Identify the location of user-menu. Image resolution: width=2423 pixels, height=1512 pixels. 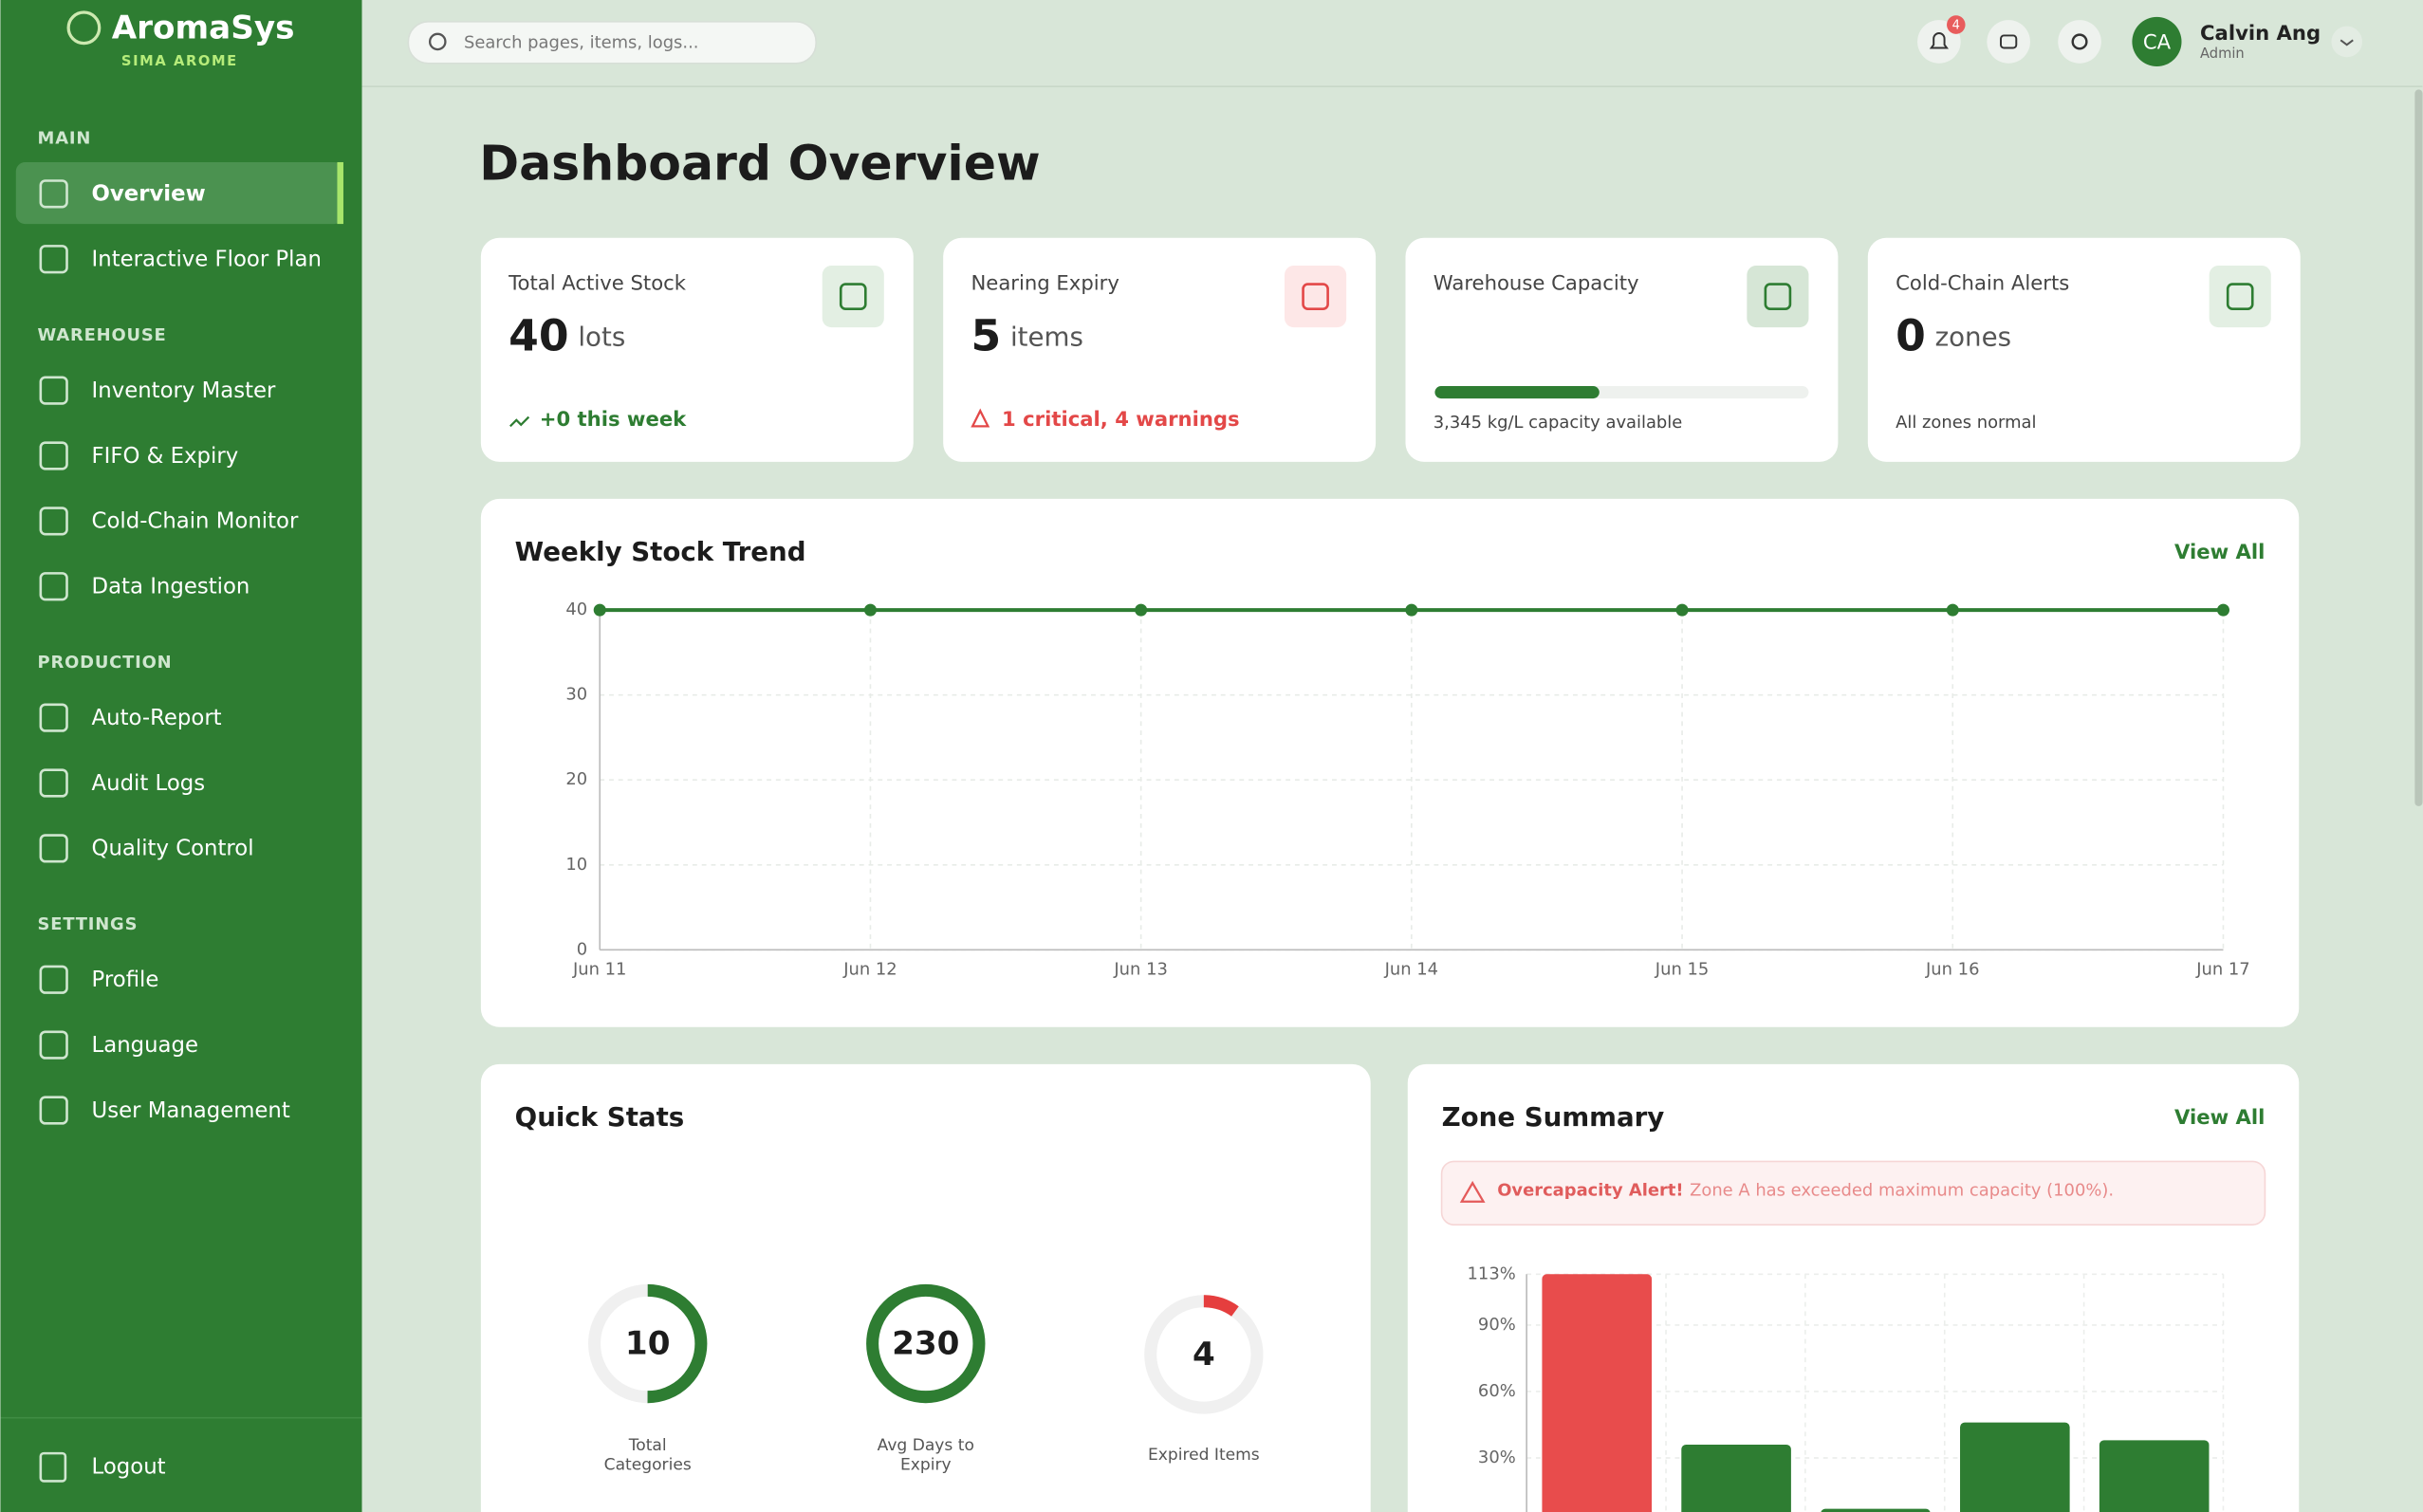
(2347, 42).